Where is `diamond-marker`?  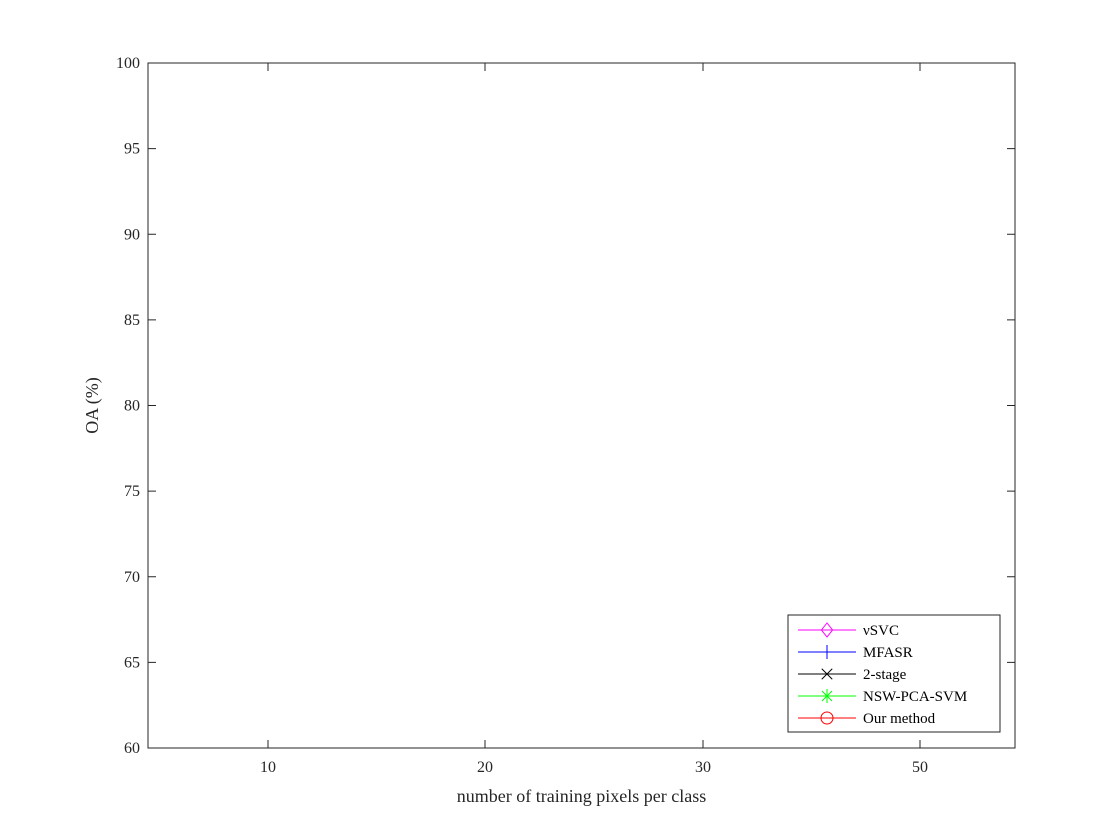
diamond-marker is located at coordinates (827, 630).